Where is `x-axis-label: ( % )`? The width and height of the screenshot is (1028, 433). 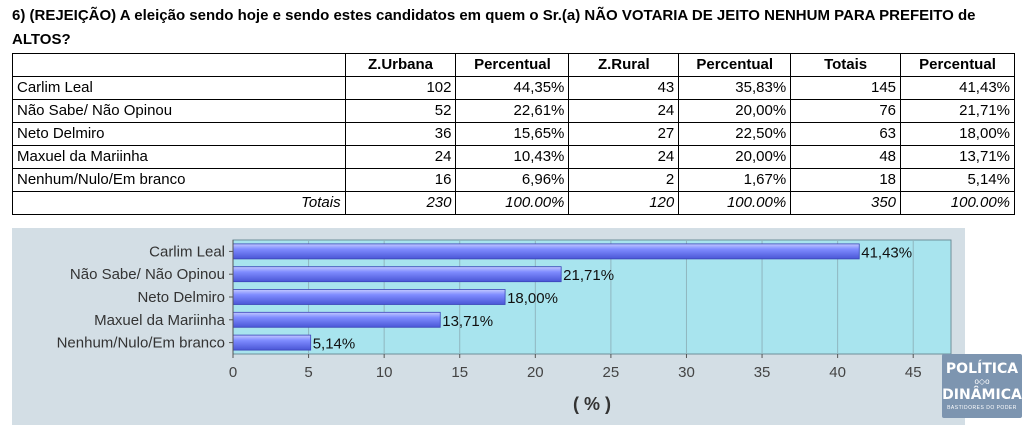
x-axis-label: ( % ) is located at coordinates (592, 404).